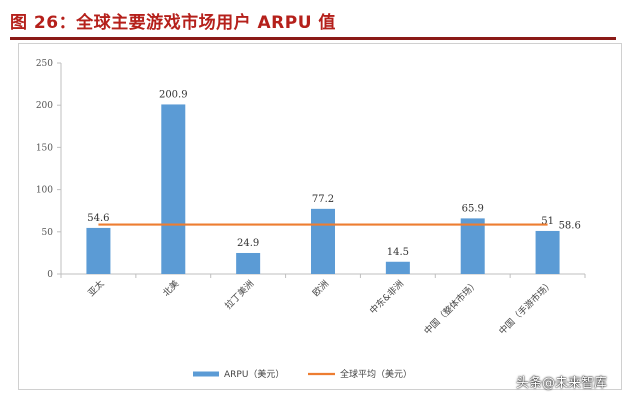 This screenshot has height=401, width=640. What do you see at coordinates (562, 383) in the screenshot?
I see `watermark: 头条@未来智库` at bounding box center [562, 383].